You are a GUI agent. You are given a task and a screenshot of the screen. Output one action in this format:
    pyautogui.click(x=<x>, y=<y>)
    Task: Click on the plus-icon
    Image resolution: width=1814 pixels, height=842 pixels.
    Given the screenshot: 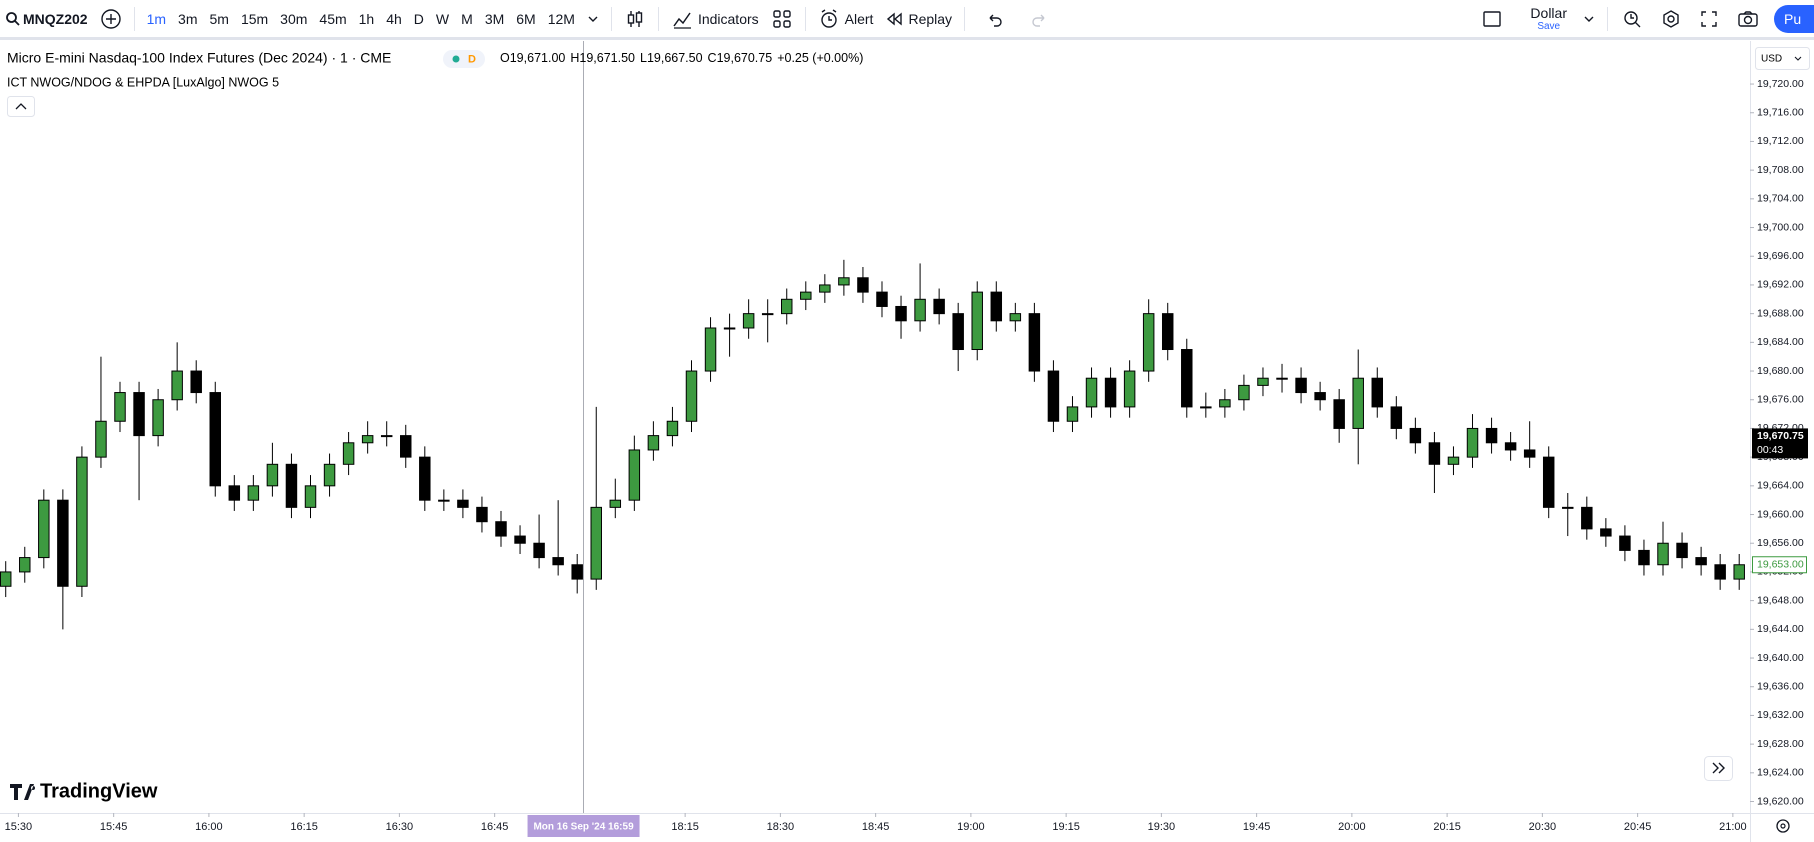 What is the action you would take?
    pyautogui.click(x=110, y=18)
    